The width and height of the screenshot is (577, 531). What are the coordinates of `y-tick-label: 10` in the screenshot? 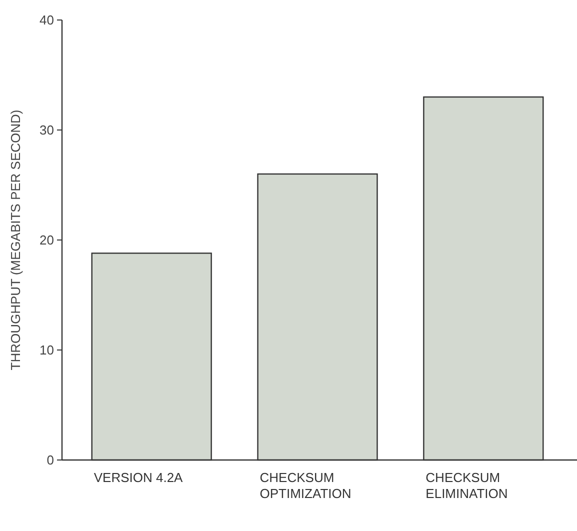 It's located at (47, 350).